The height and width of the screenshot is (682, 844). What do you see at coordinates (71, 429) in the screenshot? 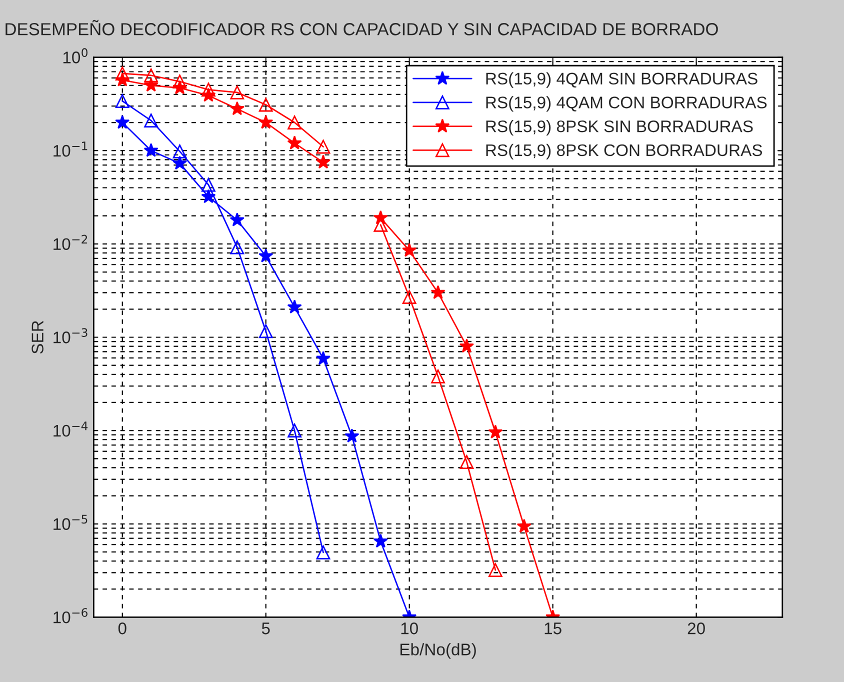
I see `y-tick-label: 10$^{−4}$` at bounding box center [71, 429].